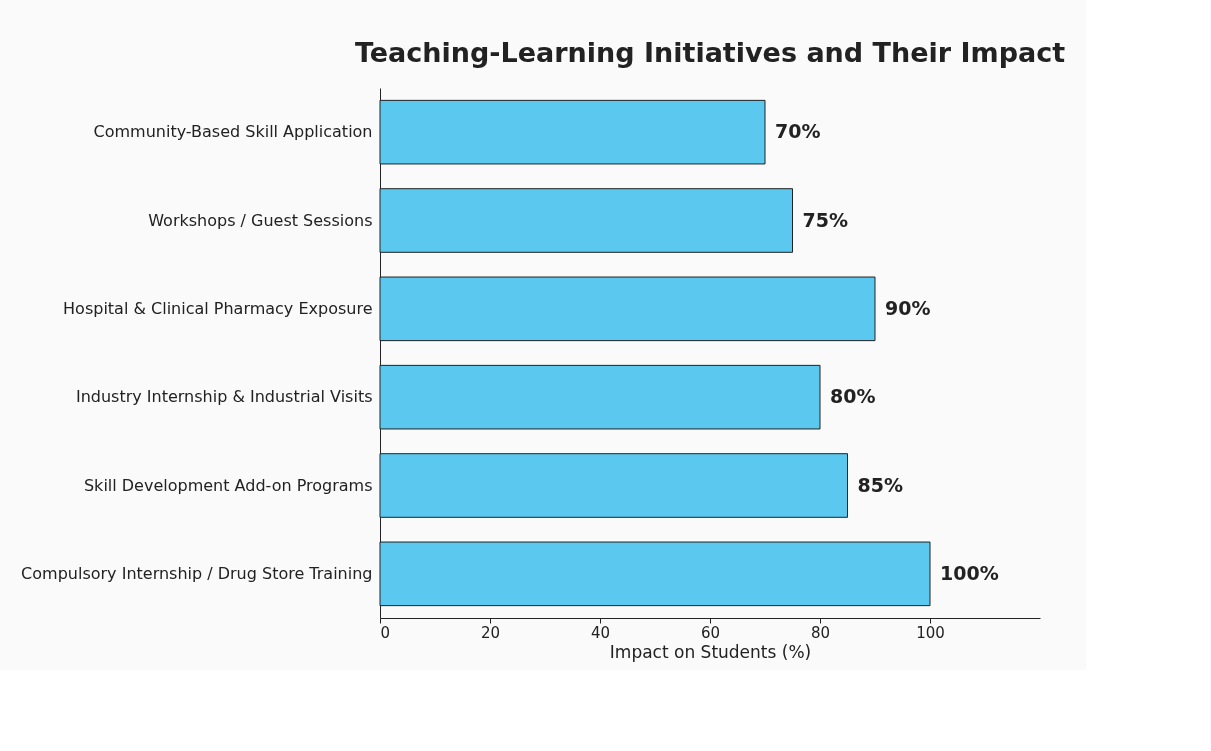 The width and height of the screenshot is (1211, 751). Describe the element at coordinates (880, 484) in the screenshot. I see `data-label: 85%` at that location.